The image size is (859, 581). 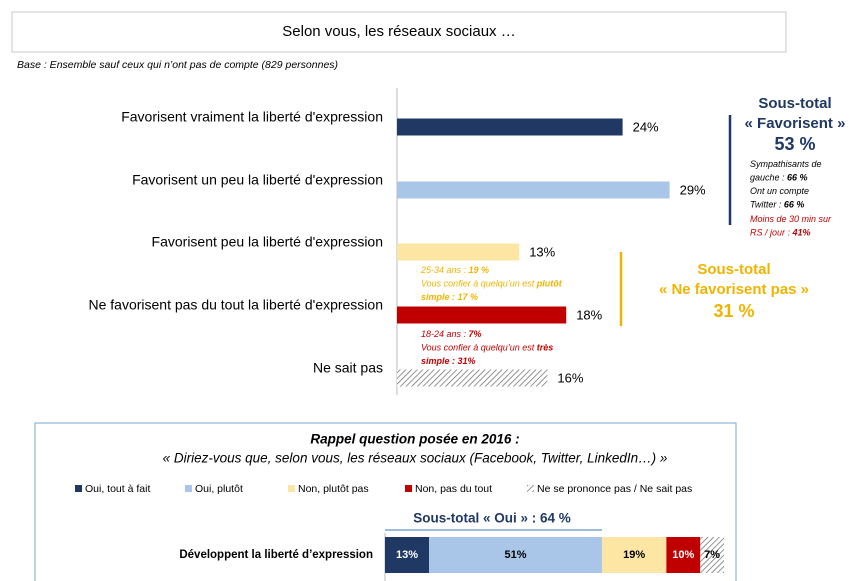 I want to click on value-label: 18%, so click(x=589, y=314).